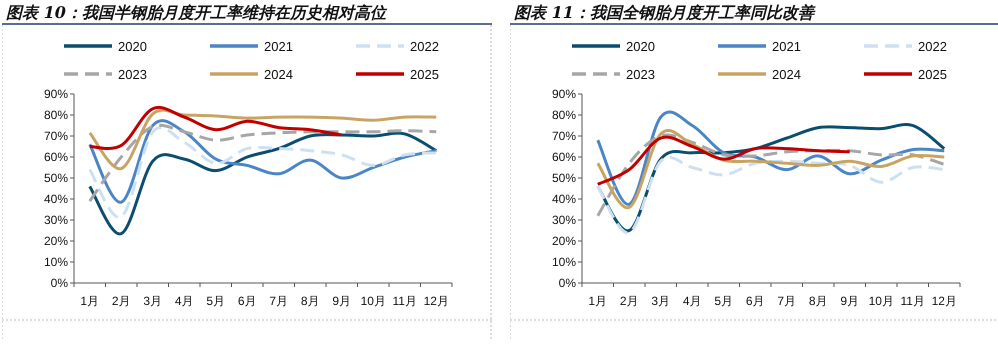 The height and width of the screenshot is (348, 998). Describe the element at coordinates (664, 13) in the screenshot. I see `chart-title: 图表 11：我国全钢胎月度开工率同比改善` at that location.